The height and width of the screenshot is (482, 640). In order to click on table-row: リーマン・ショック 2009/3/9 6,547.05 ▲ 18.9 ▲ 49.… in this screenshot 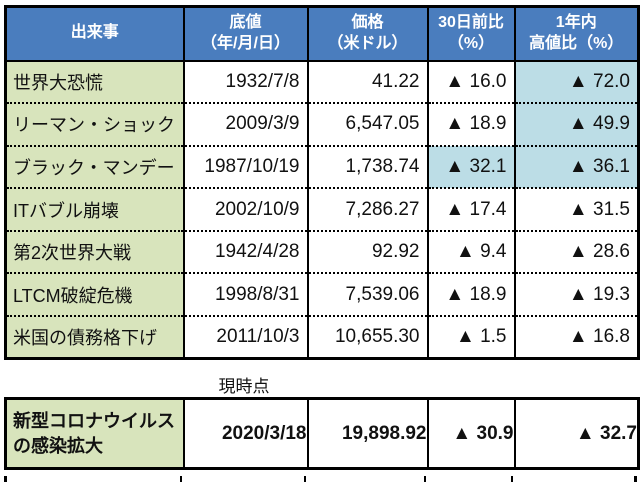, I will do `click(322, 124)`.